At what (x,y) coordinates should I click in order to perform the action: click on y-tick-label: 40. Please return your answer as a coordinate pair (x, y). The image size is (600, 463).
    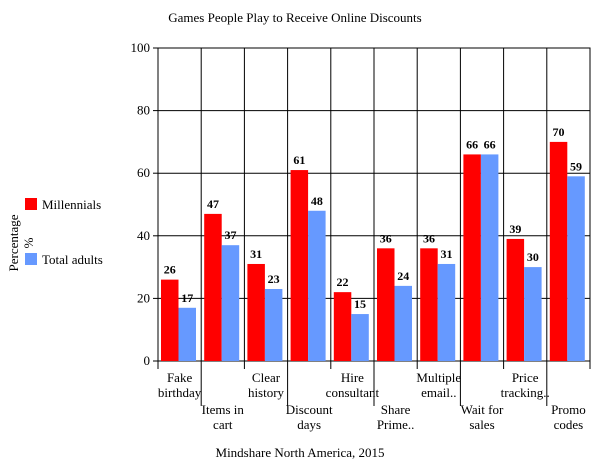
    Looking at the image, I should click on (143, 235).